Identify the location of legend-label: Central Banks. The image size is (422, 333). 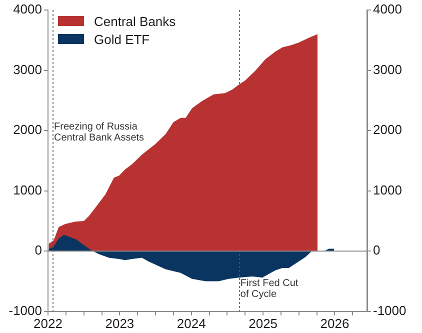
(135, 21).